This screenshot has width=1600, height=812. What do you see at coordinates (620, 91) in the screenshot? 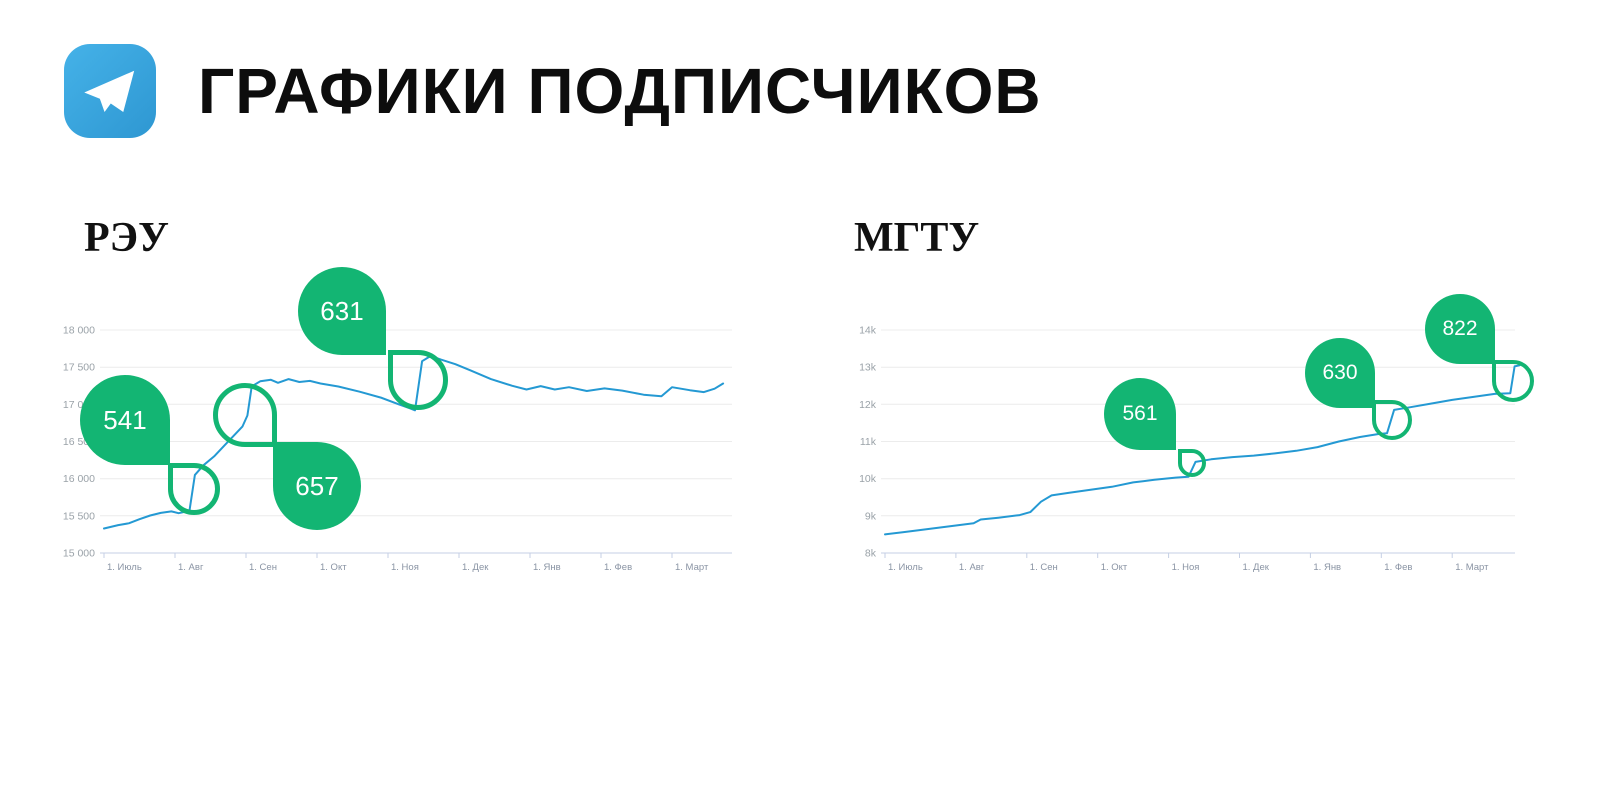
I see `page-title: ГРАФИКИ ПОДПИСЧИКОВ` at bounding box center [620, 91].